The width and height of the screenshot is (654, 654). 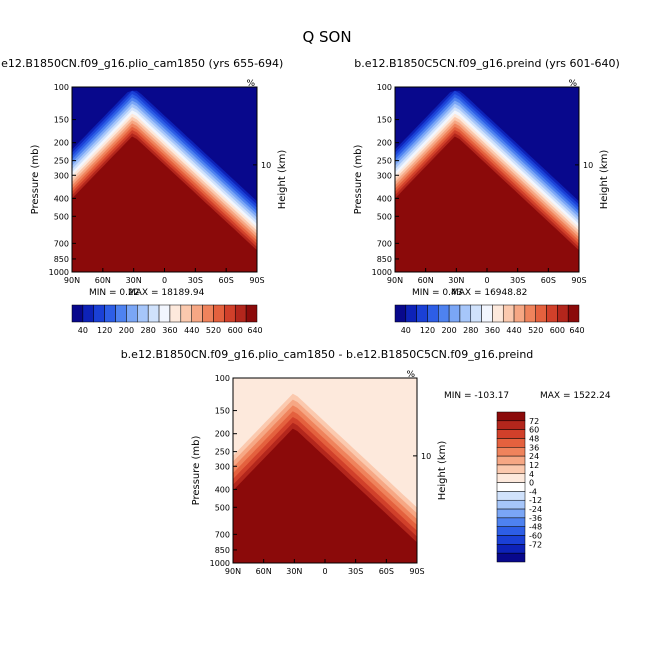 I want to click on max-label: MAX = 18189.94, so click(x=166, y=293).